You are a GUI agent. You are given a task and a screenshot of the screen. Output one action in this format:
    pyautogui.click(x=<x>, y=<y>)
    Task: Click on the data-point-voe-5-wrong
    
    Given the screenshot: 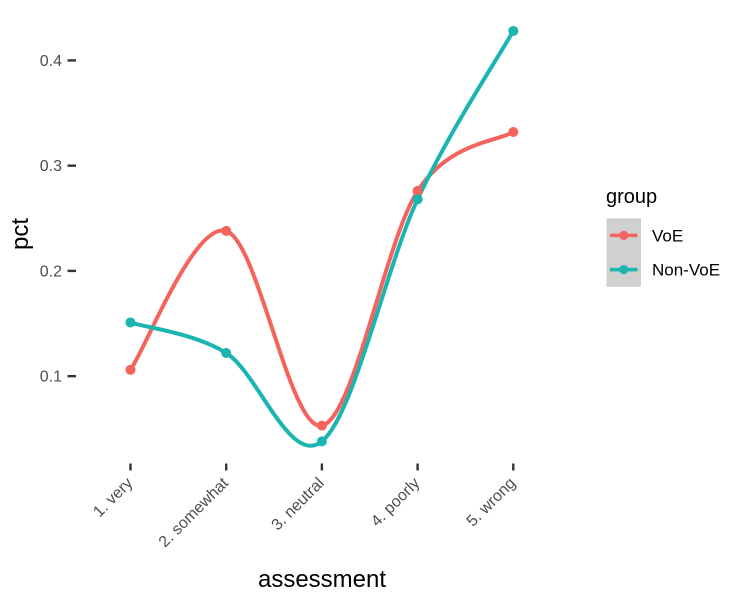 What is the action you would take?
    pyautogui.click(x=513, y=131)
    